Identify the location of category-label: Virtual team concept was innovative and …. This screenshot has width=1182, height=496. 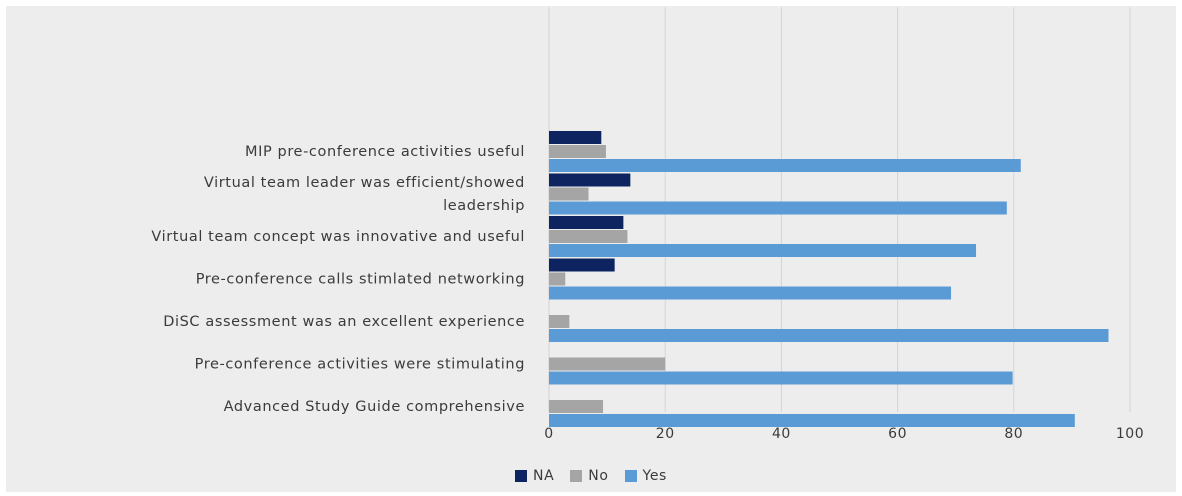
(338, 237).